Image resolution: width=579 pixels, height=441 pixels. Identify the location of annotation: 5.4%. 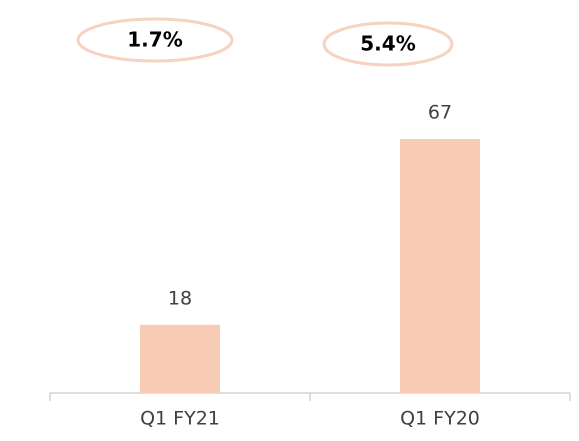
(387, 44).